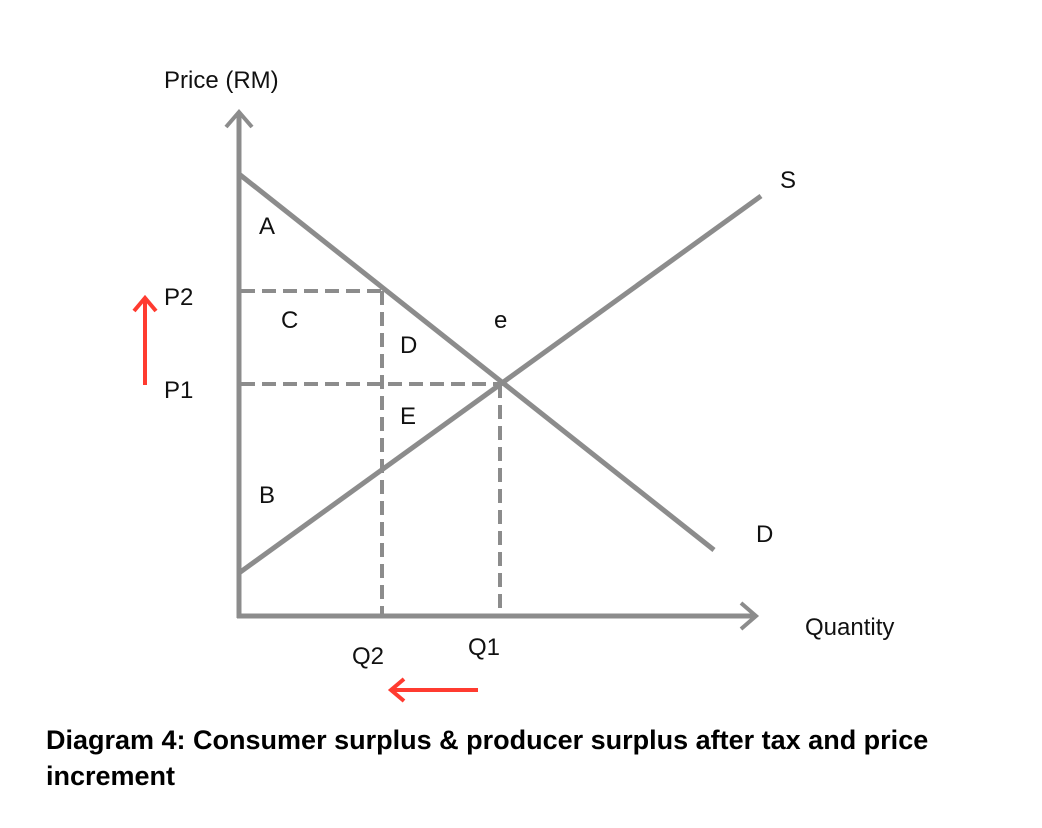  Describe the element at coordinates (500, 320) in the screenshot. I see `equilibrium-label: e` at that location.